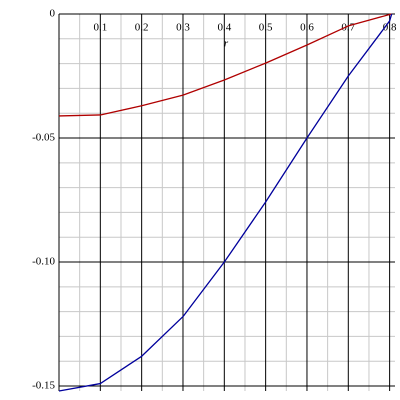 The height and width of the screenshot is (400, 400). I want to click on x-tick-label: 0.5, so click(266, 28).